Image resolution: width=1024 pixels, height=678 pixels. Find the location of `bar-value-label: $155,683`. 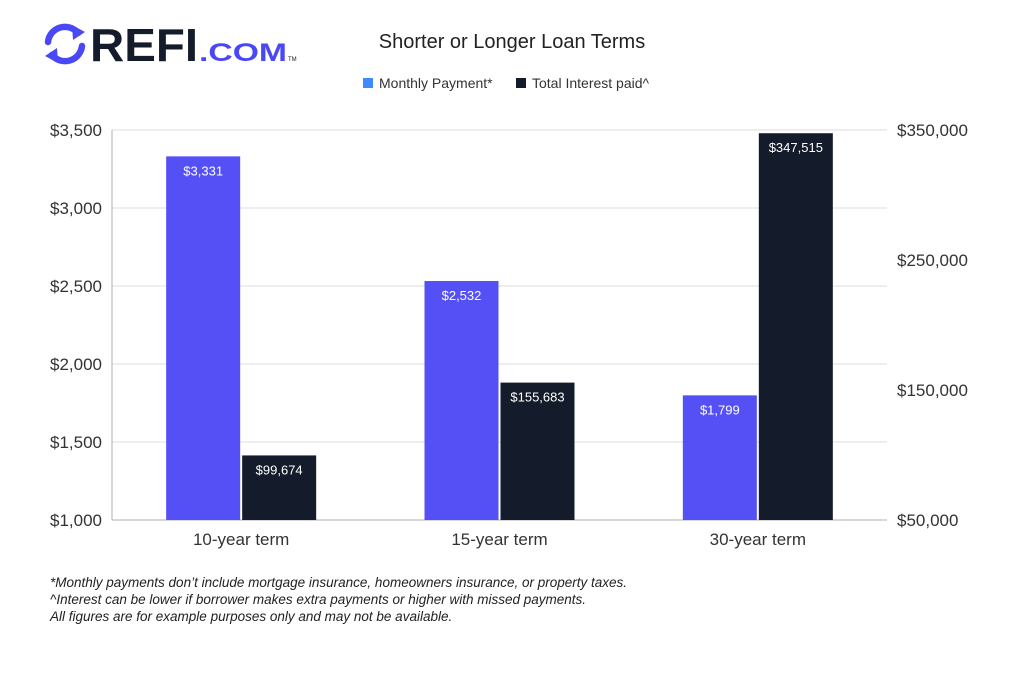

bar-value-label: $155,683 is located at coordinates (537, 397).